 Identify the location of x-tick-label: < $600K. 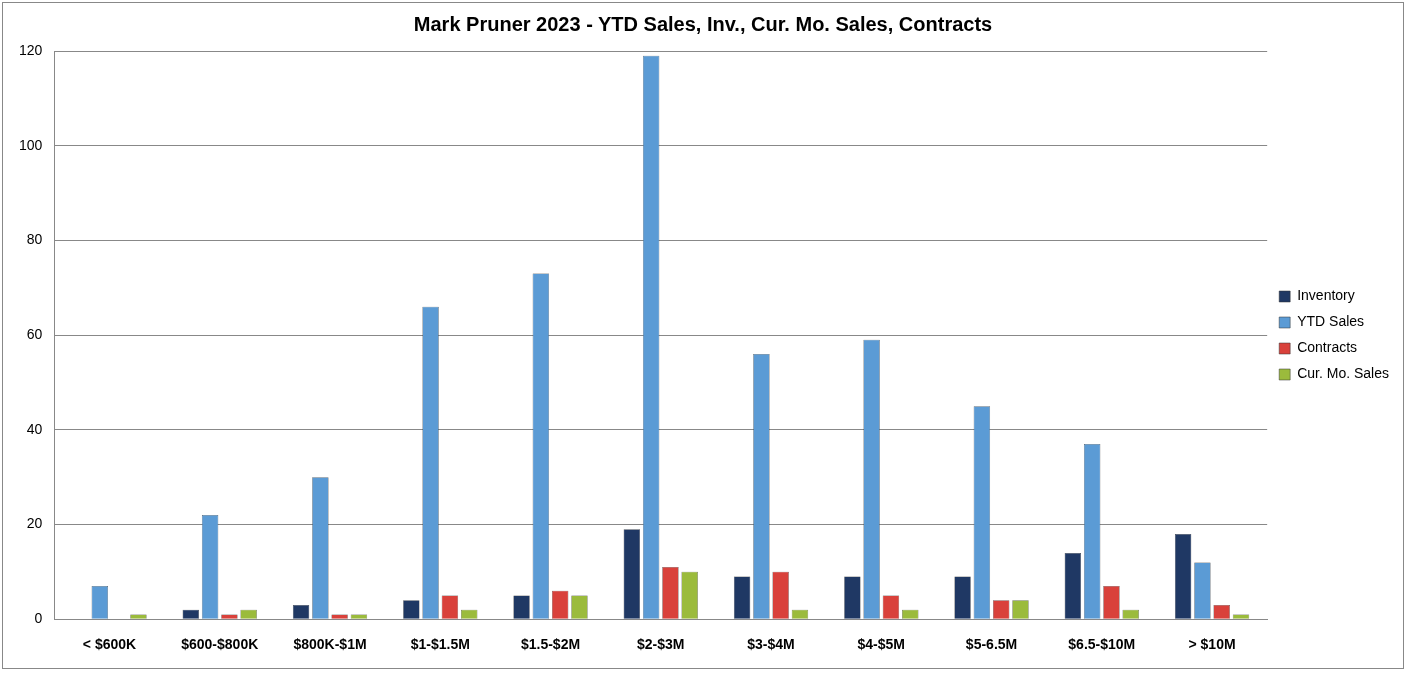
(109, 644).